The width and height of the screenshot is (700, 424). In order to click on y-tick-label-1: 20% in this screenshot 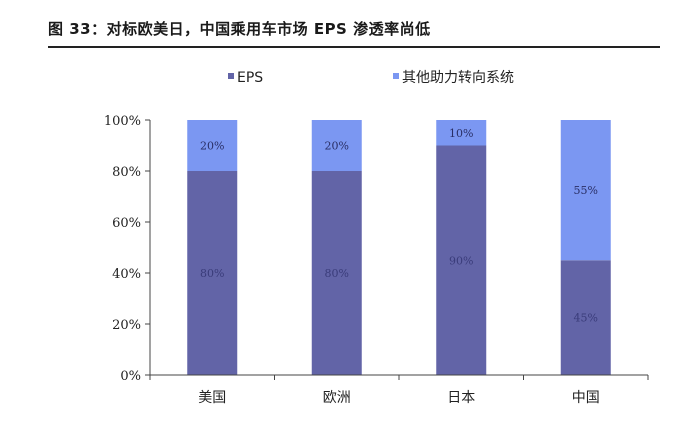, I will do `click(126, 325)`.